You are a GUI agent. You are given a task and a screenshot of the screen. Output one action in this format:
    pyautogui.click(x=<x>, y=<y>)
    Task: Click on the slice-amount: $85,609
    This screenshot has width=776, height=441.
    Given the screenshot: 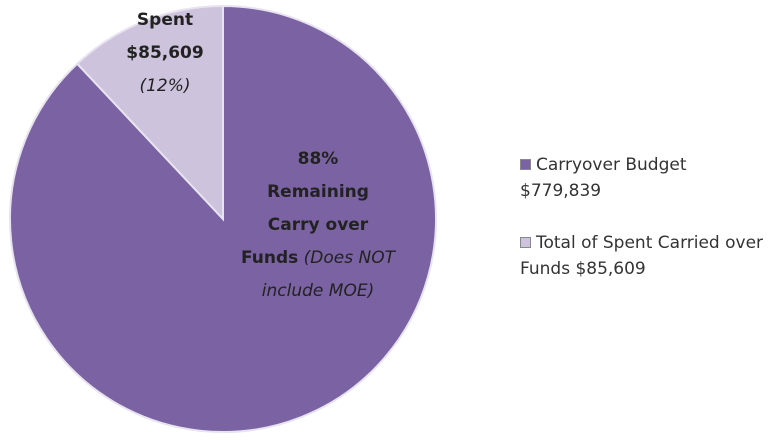 What is the action you would take?
    pyautogui.click(x=165, y=53)
    